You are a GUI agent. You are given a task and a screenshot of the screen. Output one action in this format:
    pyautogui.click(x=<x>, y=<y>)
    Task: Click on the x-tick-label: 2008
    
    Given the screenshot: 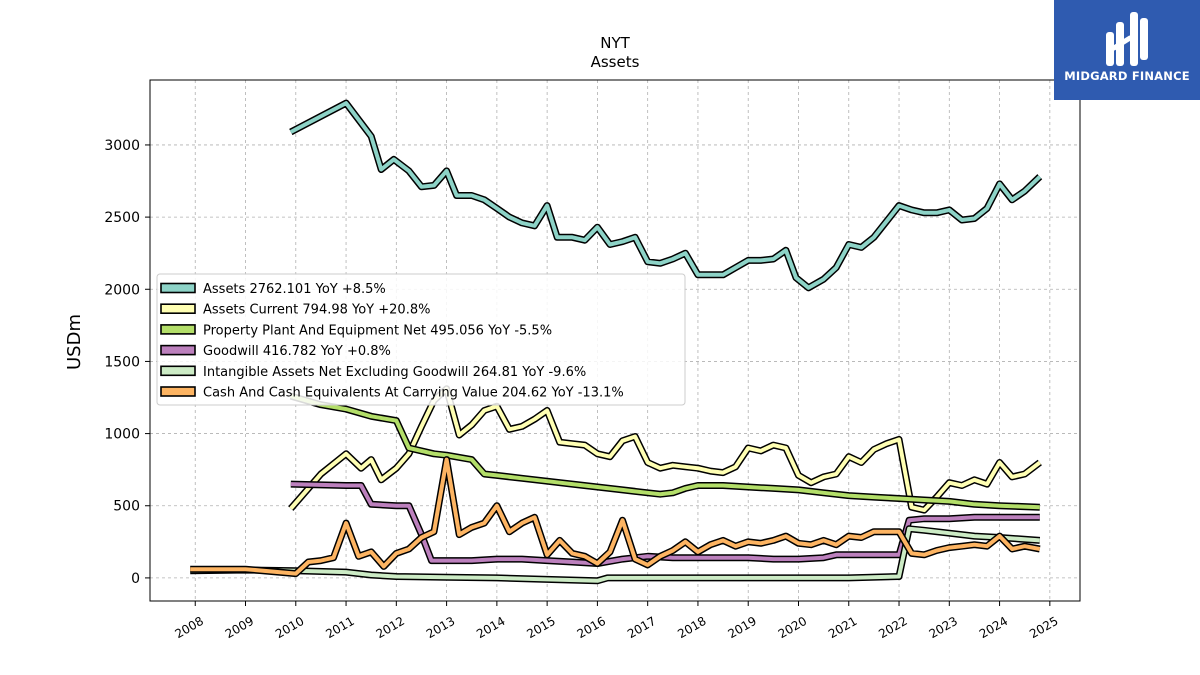 What is the action you would take?
    pyautogui.click(x=189, y=627)
    